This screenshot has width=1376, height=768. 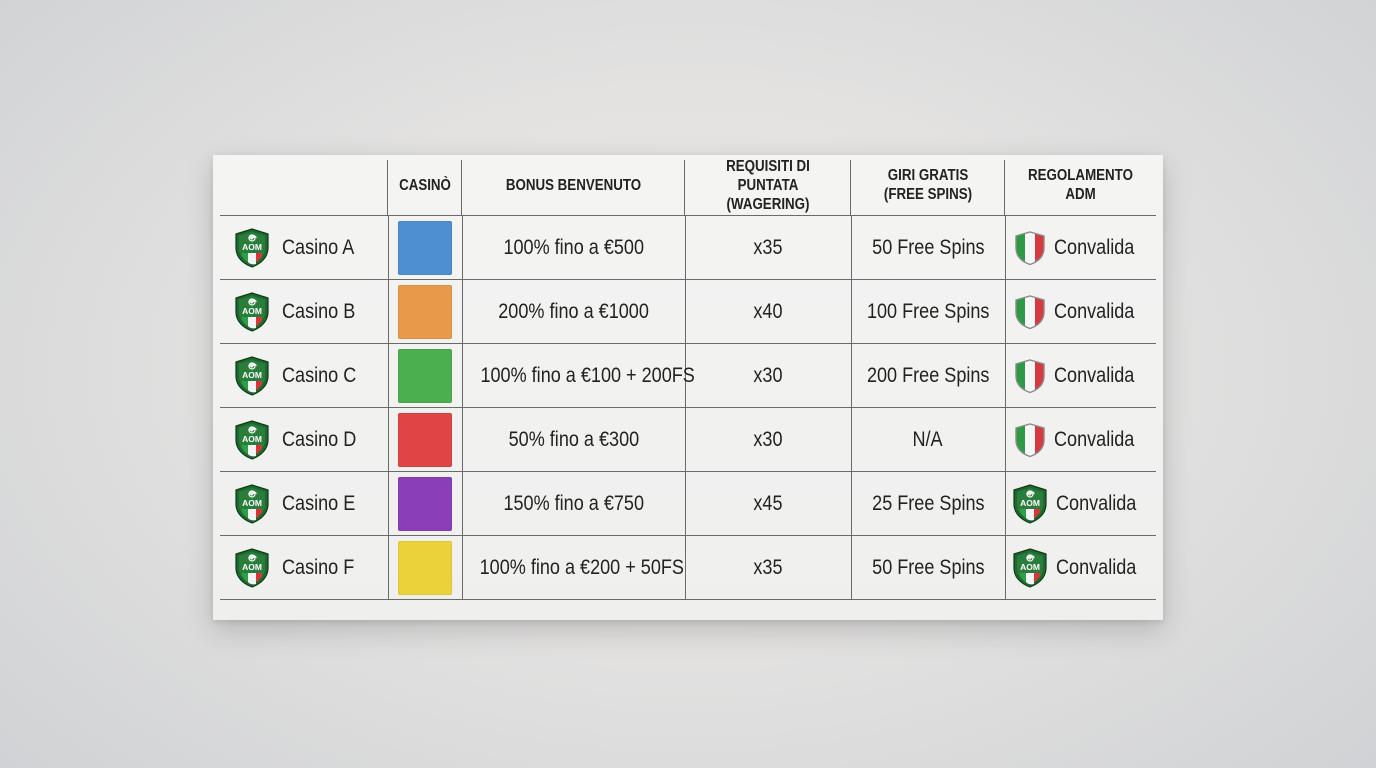 I want to click on free-spins-value: N/A, so click(x=928, y=439).